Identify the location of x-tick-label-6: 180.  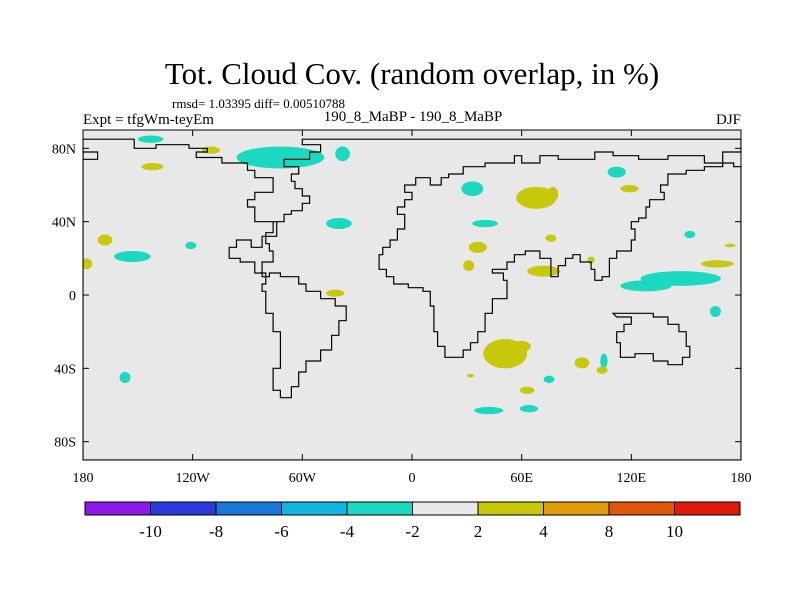
(741, 478).